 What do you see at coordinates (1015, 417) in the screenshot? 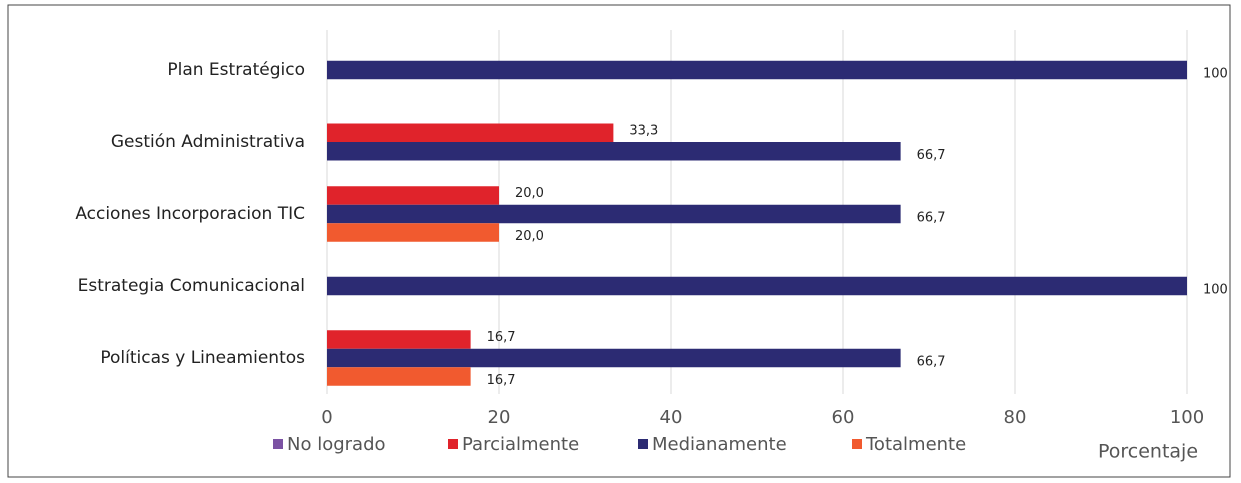
I see `x-tick-label: 80` at bounding box center [1015, 417].